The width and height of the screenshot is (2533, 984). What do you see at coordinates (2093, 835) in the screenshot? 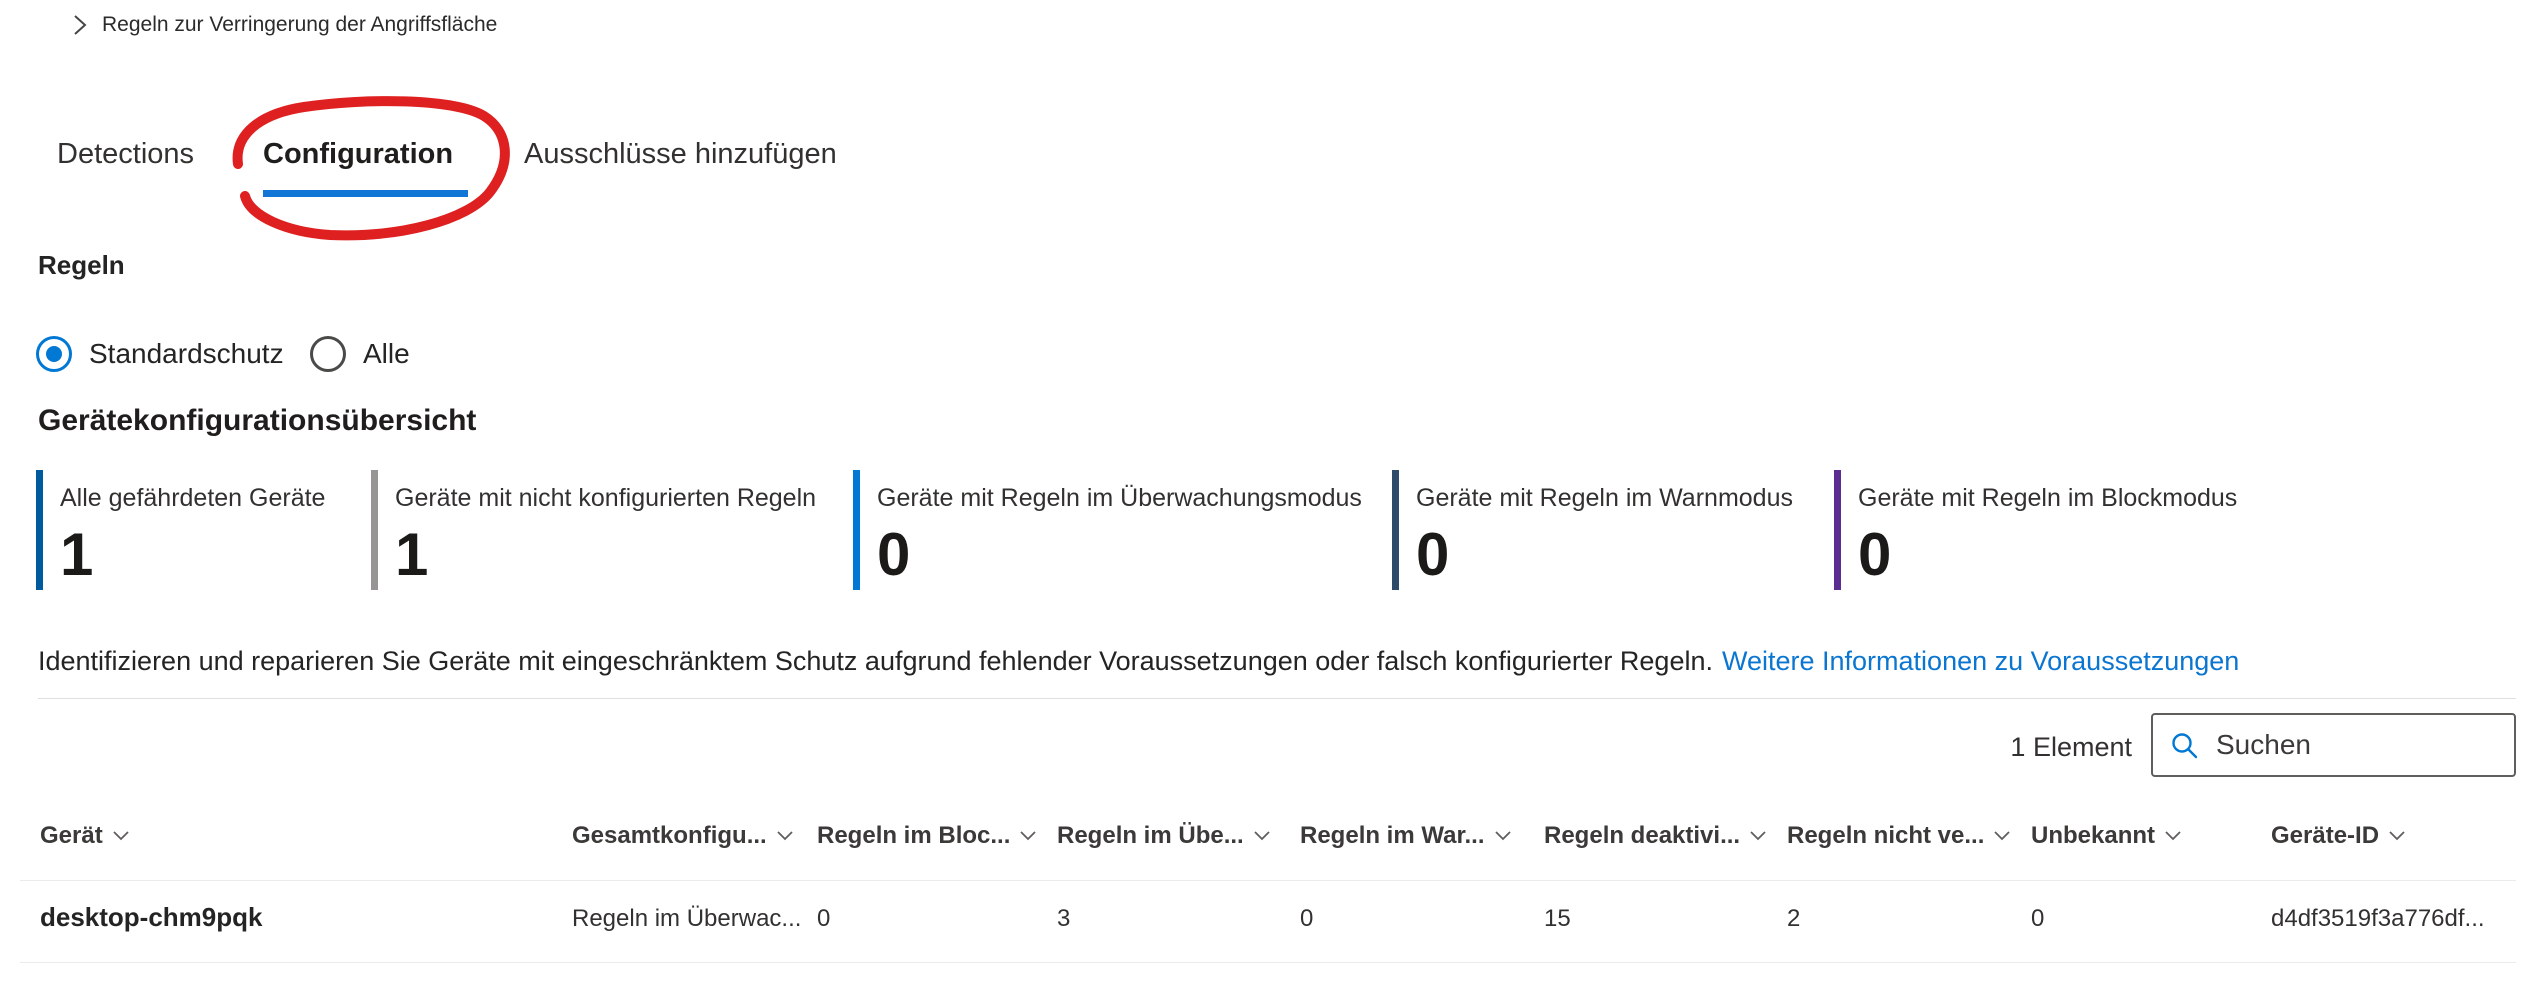
I see `column-label: Unbekannt` at bounding box center [2093, 835].